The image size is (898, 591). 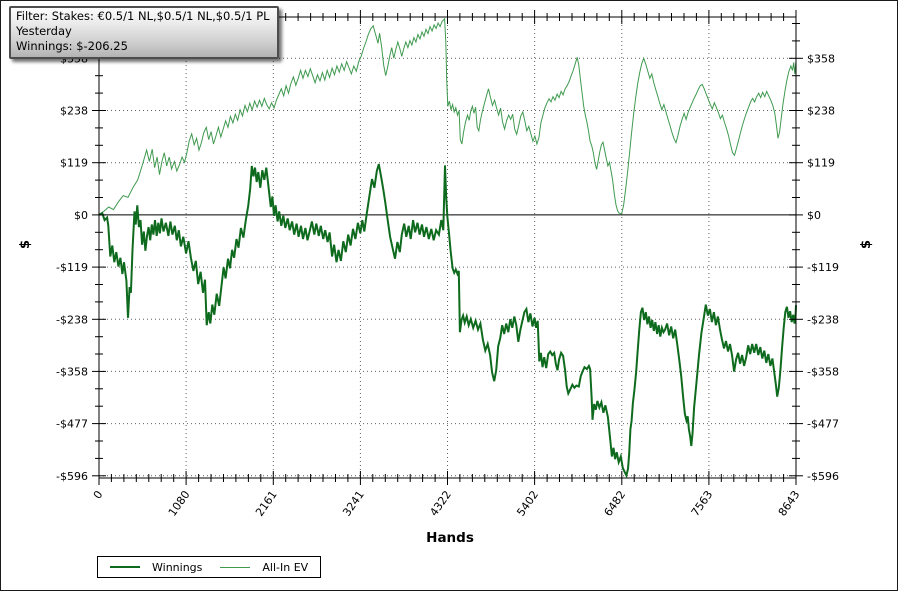 What do you see at coordinates (209, 567) in the screenshot?
I see `legend: Winnings All-In EV` at bounding box center [209, 567].